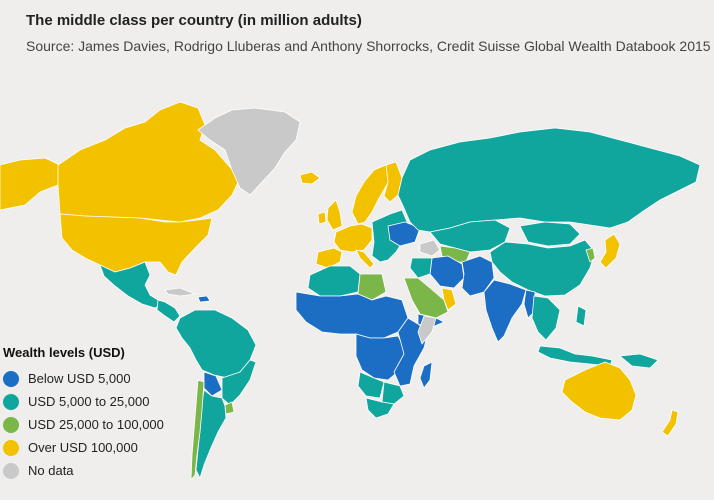 This screenshot has width=714, height=500. What do you see at coordinates (449, 299) in the screenshot?
I see `region-gulf-states` at bounding box center [449, 299].